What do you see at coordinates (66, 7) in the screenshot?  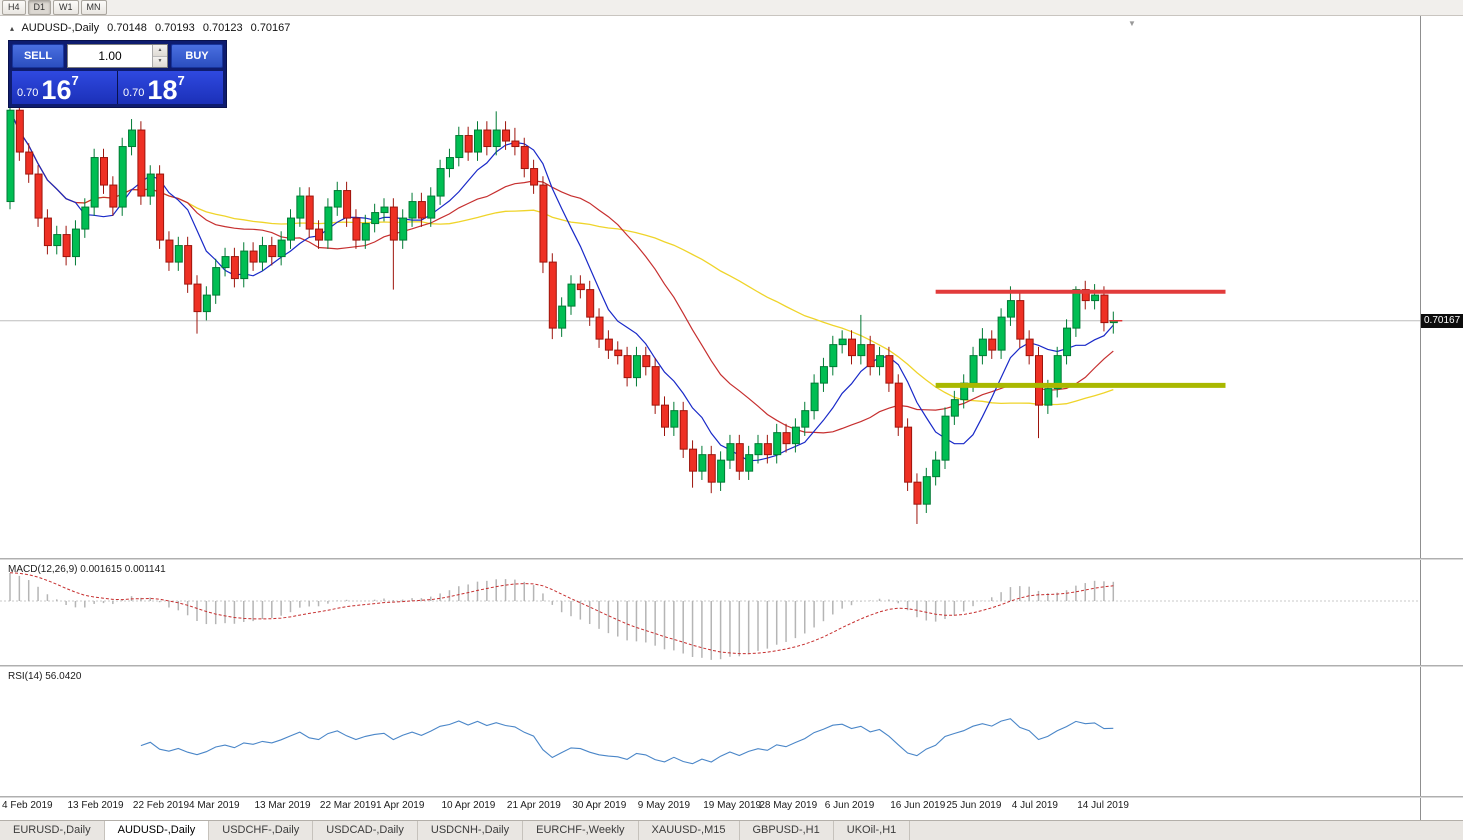 I see `timeframe-button-w1: W1` at bounding box center [66, 7].